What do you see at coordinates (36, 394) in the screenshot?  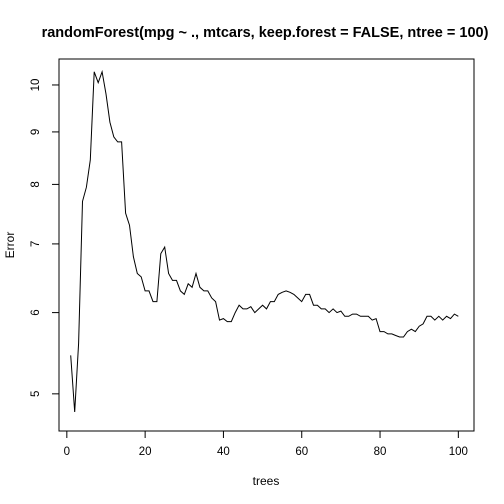 I see `y-tick-label: 5` at bounding box center [36, 394].